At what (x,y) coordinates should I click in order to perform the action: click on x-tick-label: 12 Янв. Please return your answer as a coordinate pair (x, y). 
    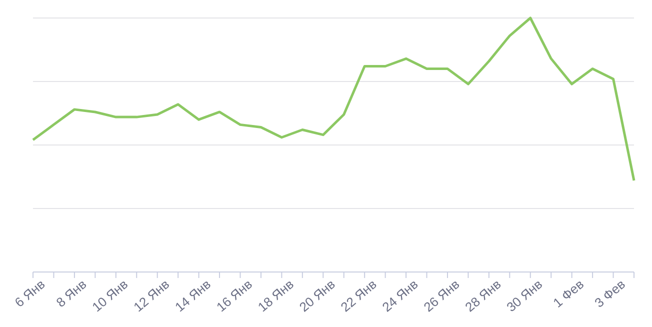
    Looking at the image, I should click on (151, 295).